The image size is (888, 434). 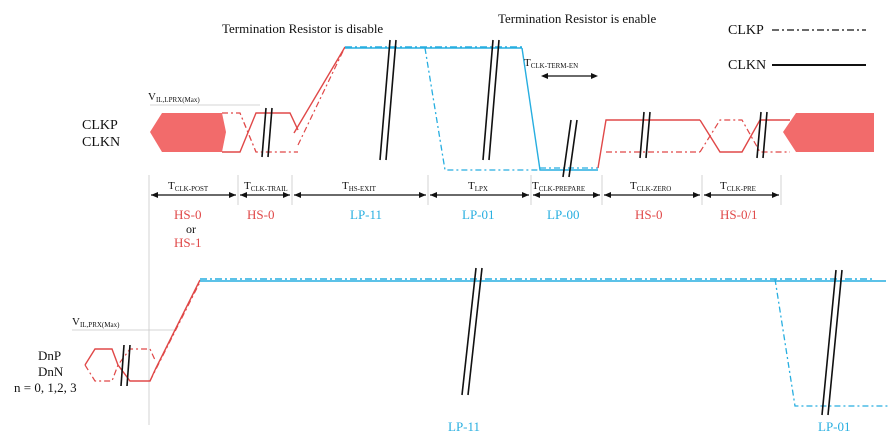 I want to click on clkp-trail-waveform, so click(x=260, y=132).